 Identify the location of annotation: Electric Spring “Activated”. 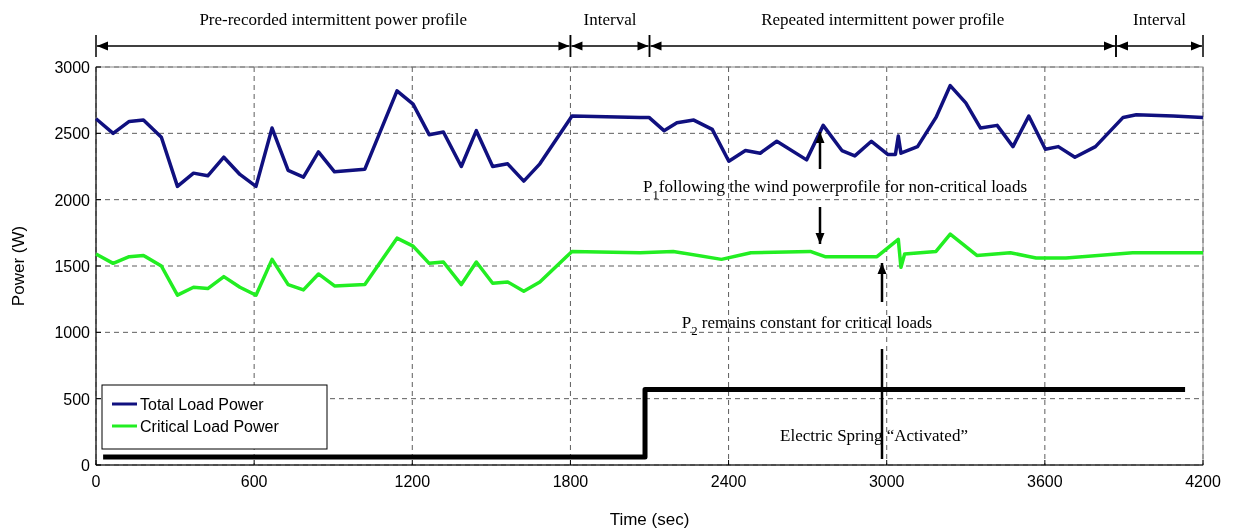
(874, 435).